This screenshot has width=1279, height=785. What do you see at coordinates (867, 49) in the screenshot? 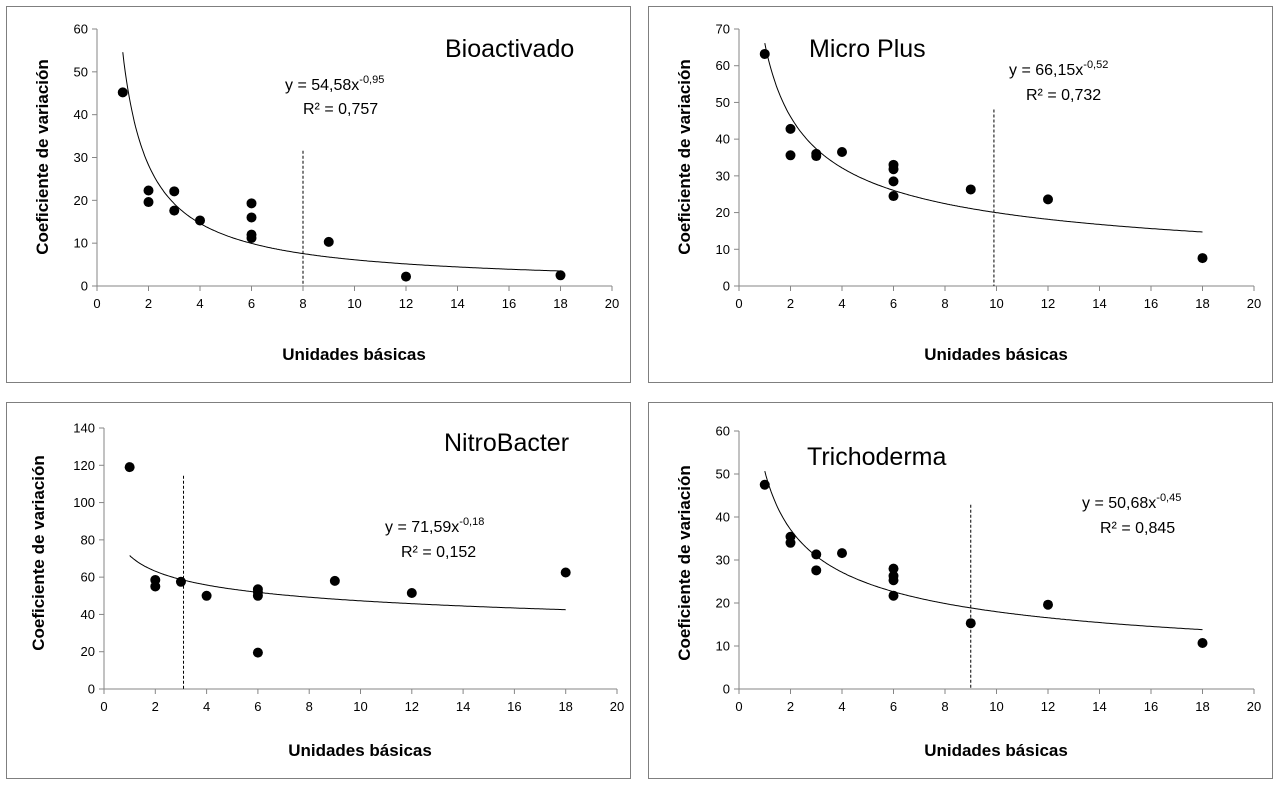
I see `chart-title: Micro Plus` at bounding box center [867, 49].